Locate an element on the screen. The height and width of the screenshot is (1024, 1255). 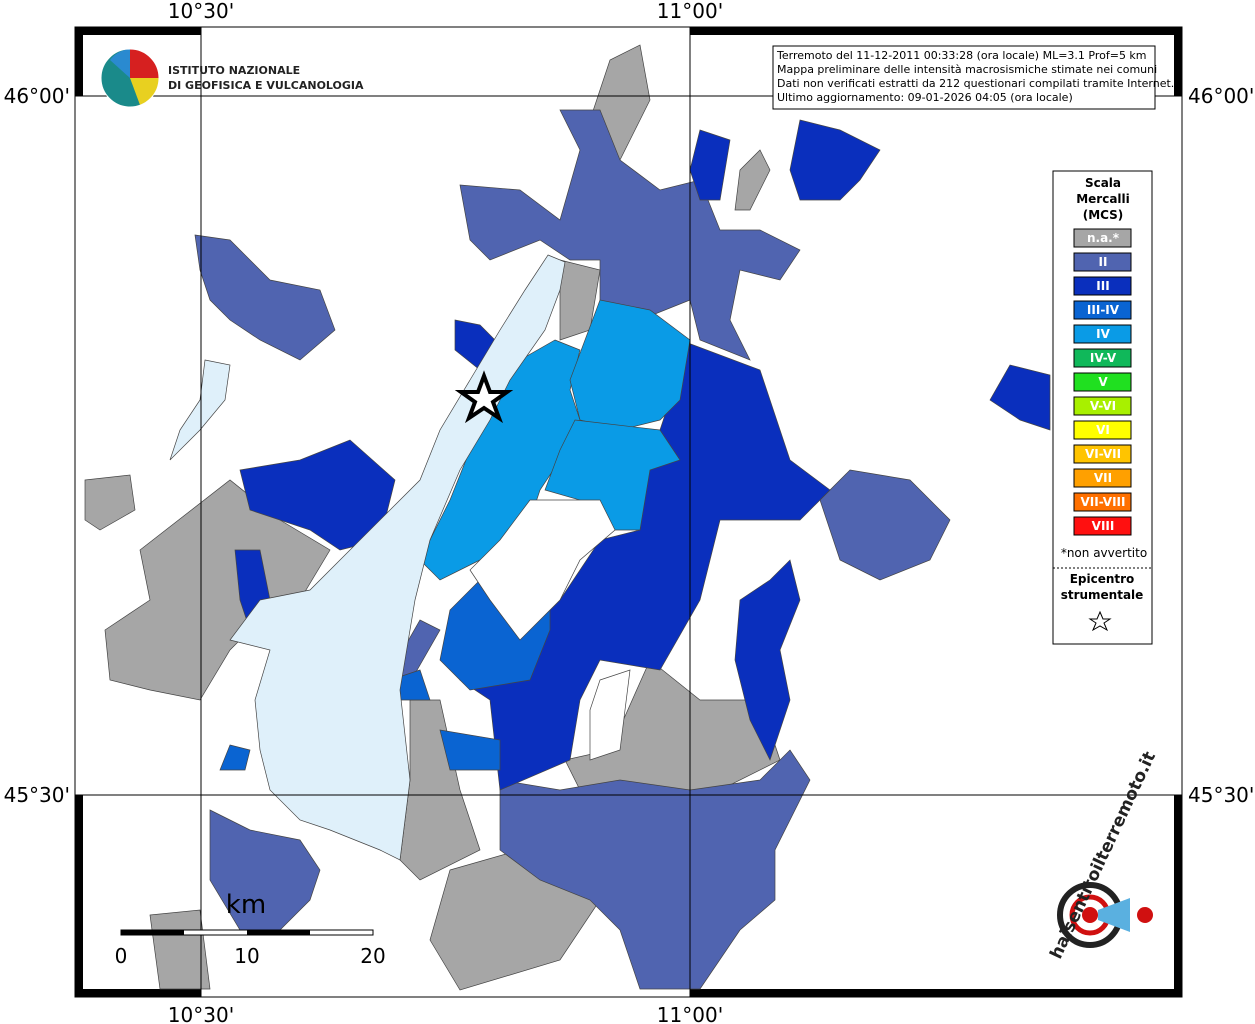
legend-star is located at coordinates (1100, 621).